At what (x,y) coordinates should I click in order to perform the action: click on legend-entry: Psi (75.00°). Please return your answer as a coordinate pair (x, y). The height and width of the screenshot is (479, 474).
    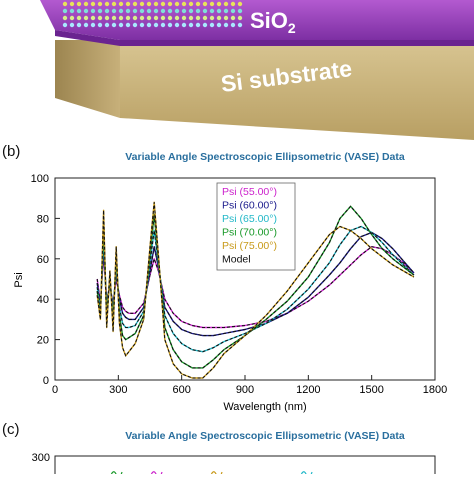
    Looking at the image, I should click on (249, 246).